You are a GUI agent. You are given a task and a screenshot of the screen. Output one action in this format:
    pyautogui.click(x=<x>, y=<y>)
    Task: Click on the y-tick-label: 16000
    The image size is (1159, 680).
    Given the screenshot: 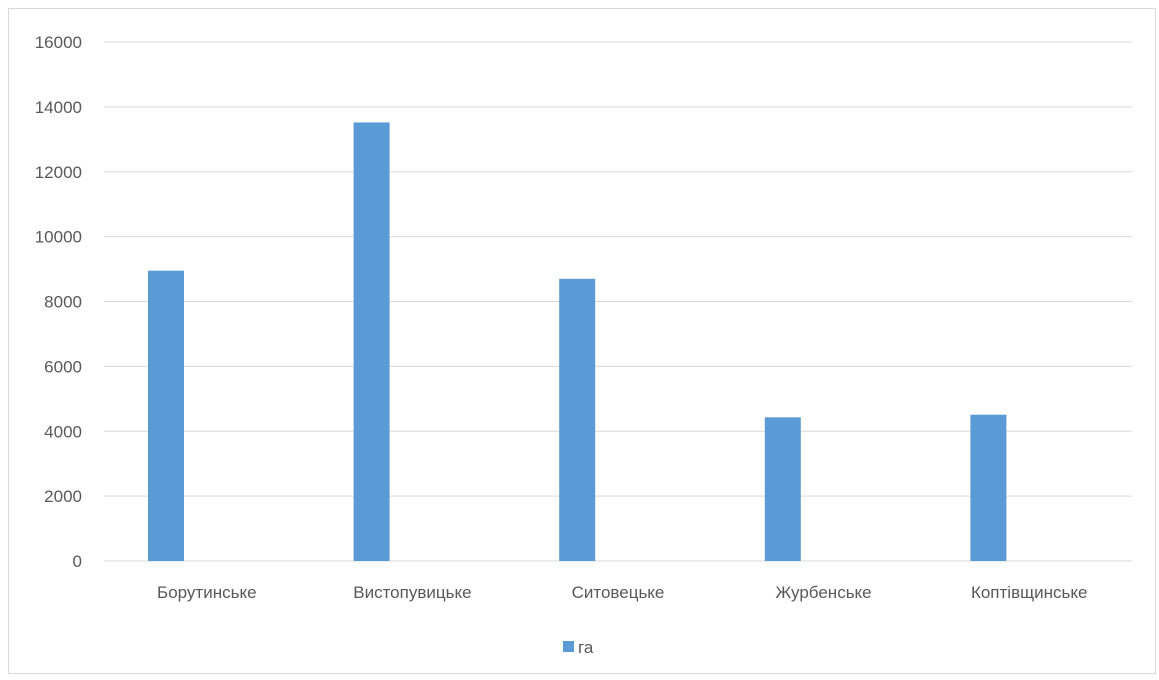 What is the action you would take?
    pyautogui.click(x=58, y=42)
    